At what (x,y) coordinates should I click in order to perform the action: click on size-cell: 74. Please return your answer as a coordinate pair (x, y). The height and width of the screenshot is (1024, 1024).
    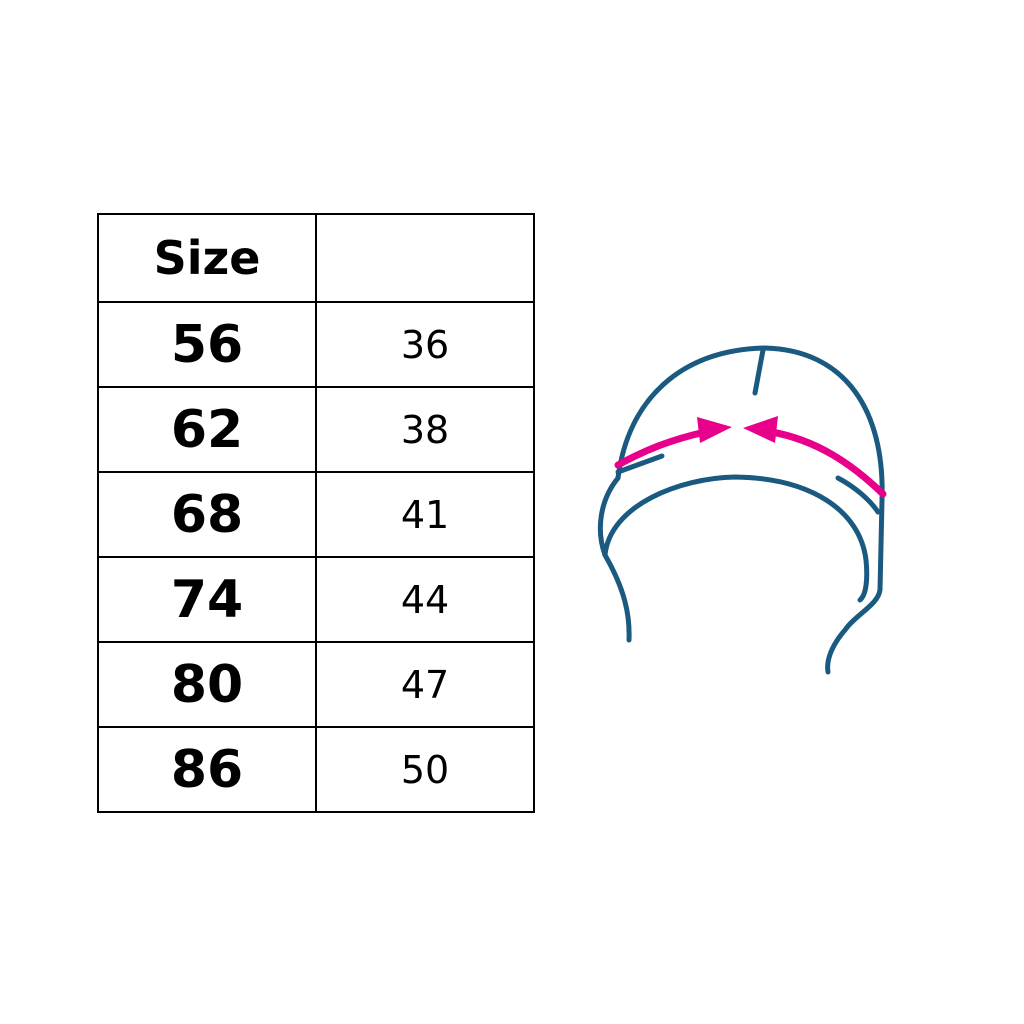
    Looking at the image, I should click on (207, 599).